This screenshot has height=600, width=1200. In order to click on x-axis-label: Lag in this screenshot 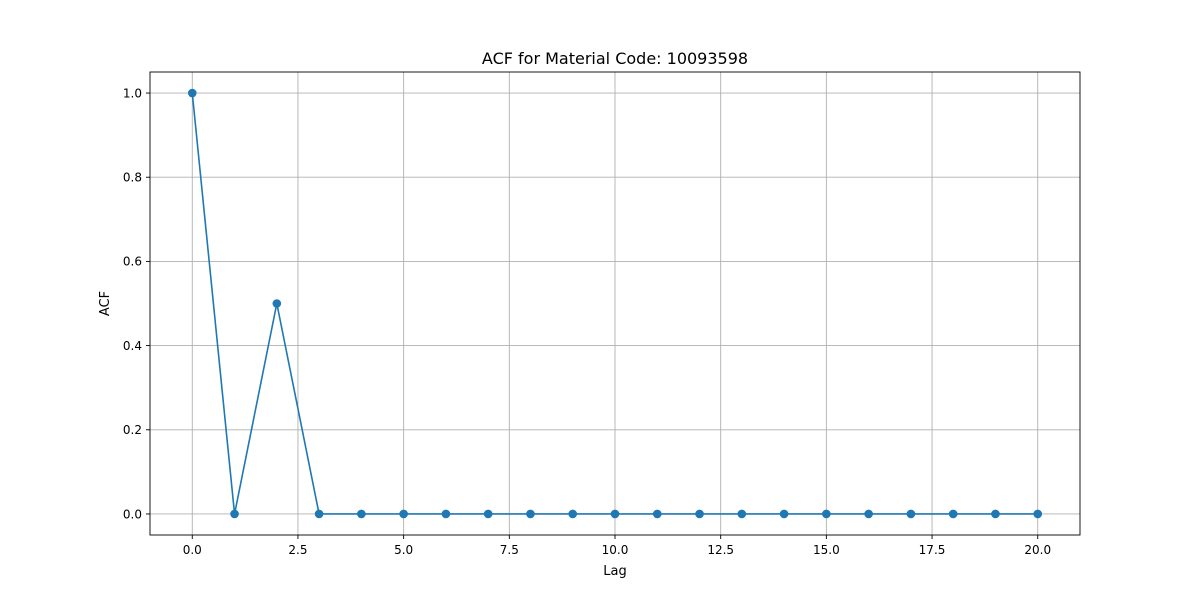, I will do `click(614, 571)`.